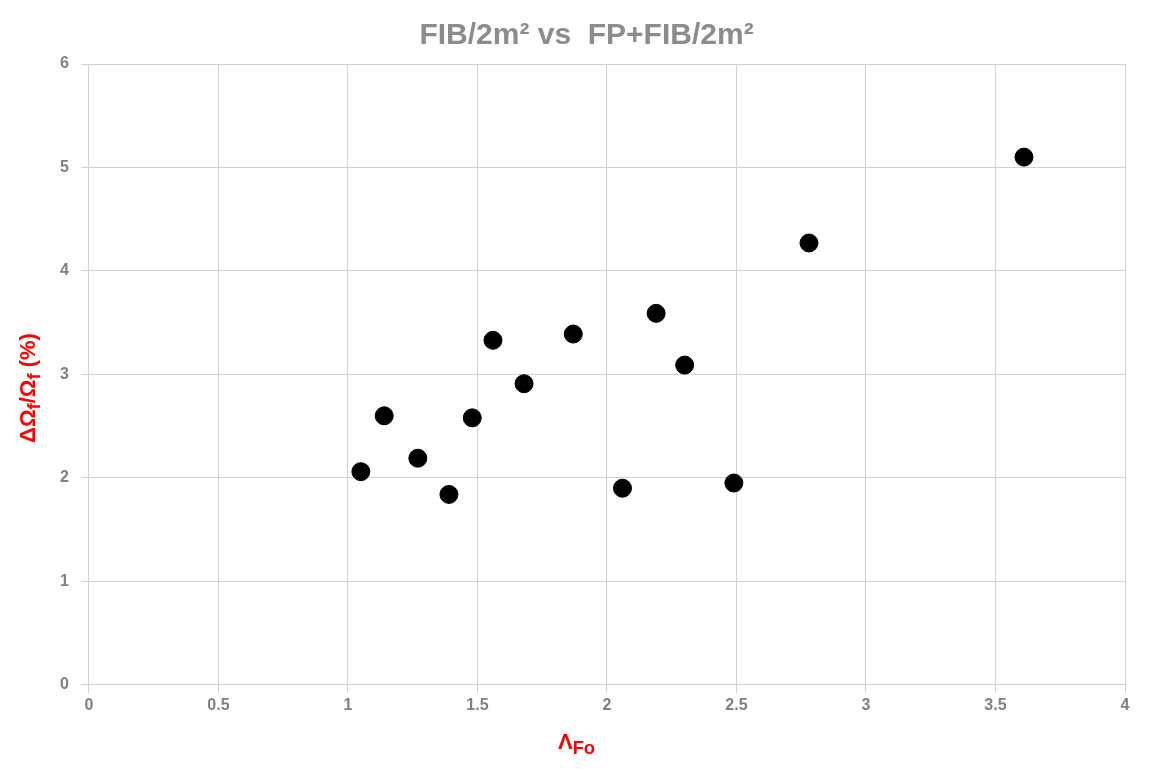 Image resolution: width=1153 pixels, height=771 pixels. I want to click on x-tick-label: 2.5, so click(736, 704).